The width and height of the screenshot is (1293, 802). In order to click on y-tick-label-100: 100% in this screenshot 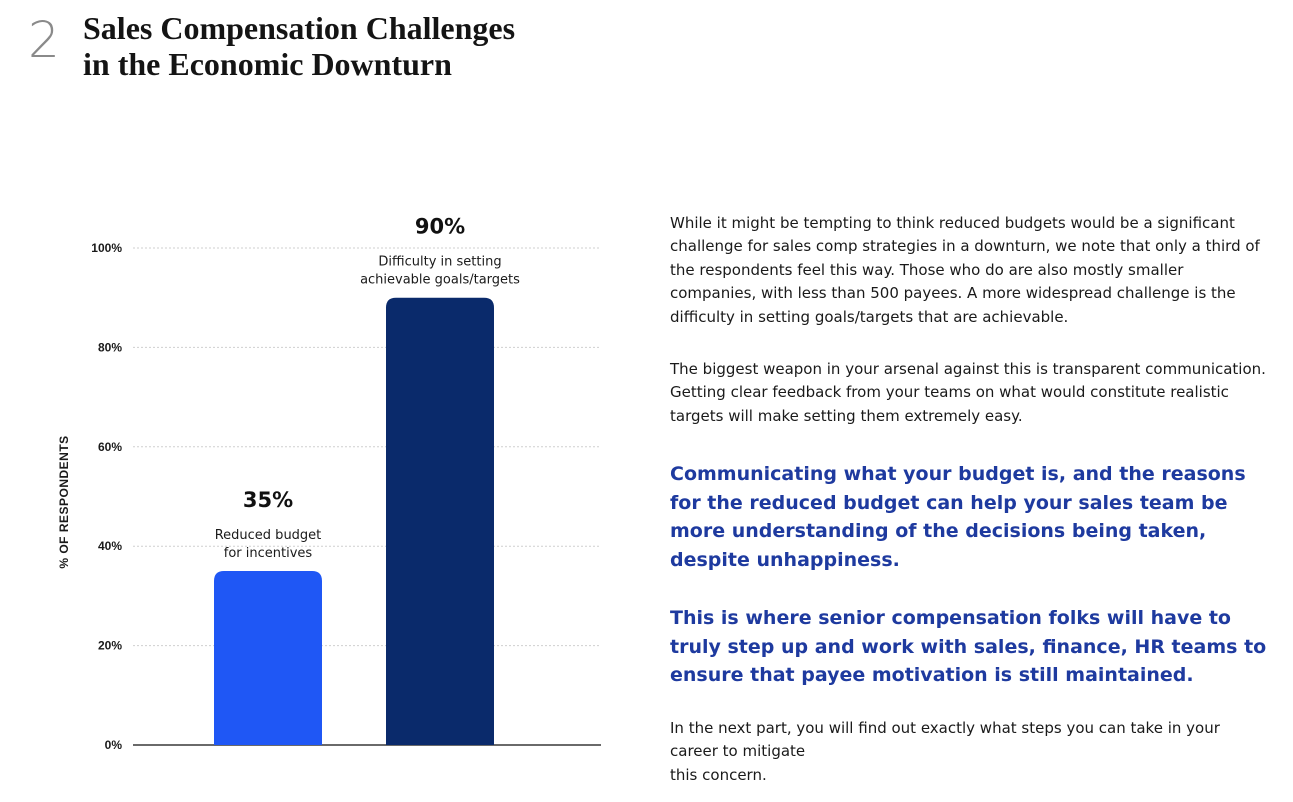, I will do `click(106, 248)`.